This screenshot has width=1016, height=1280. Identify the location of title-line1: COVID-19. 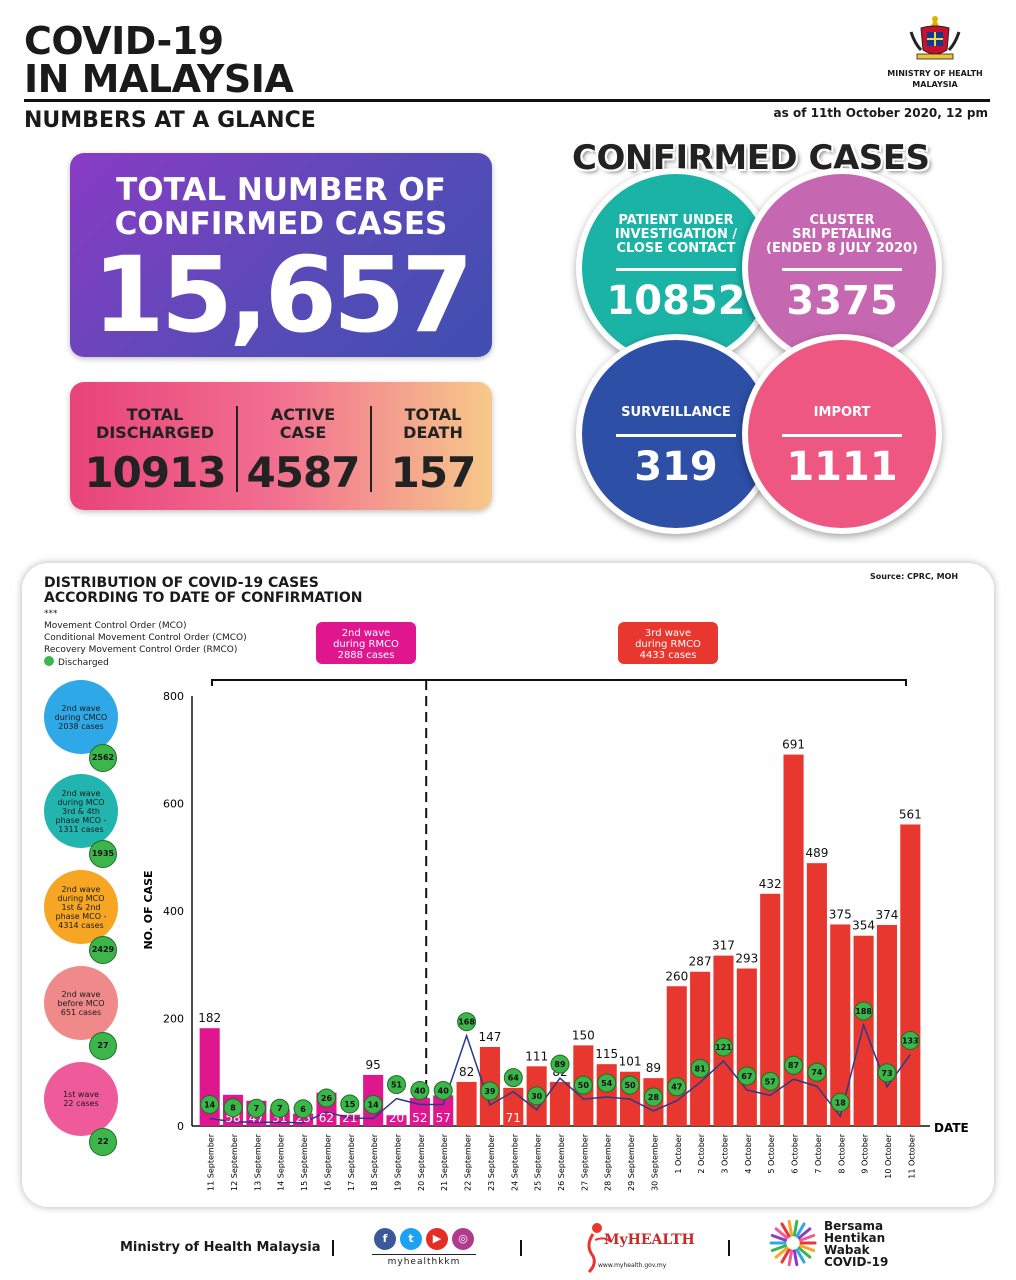
(124, 41).